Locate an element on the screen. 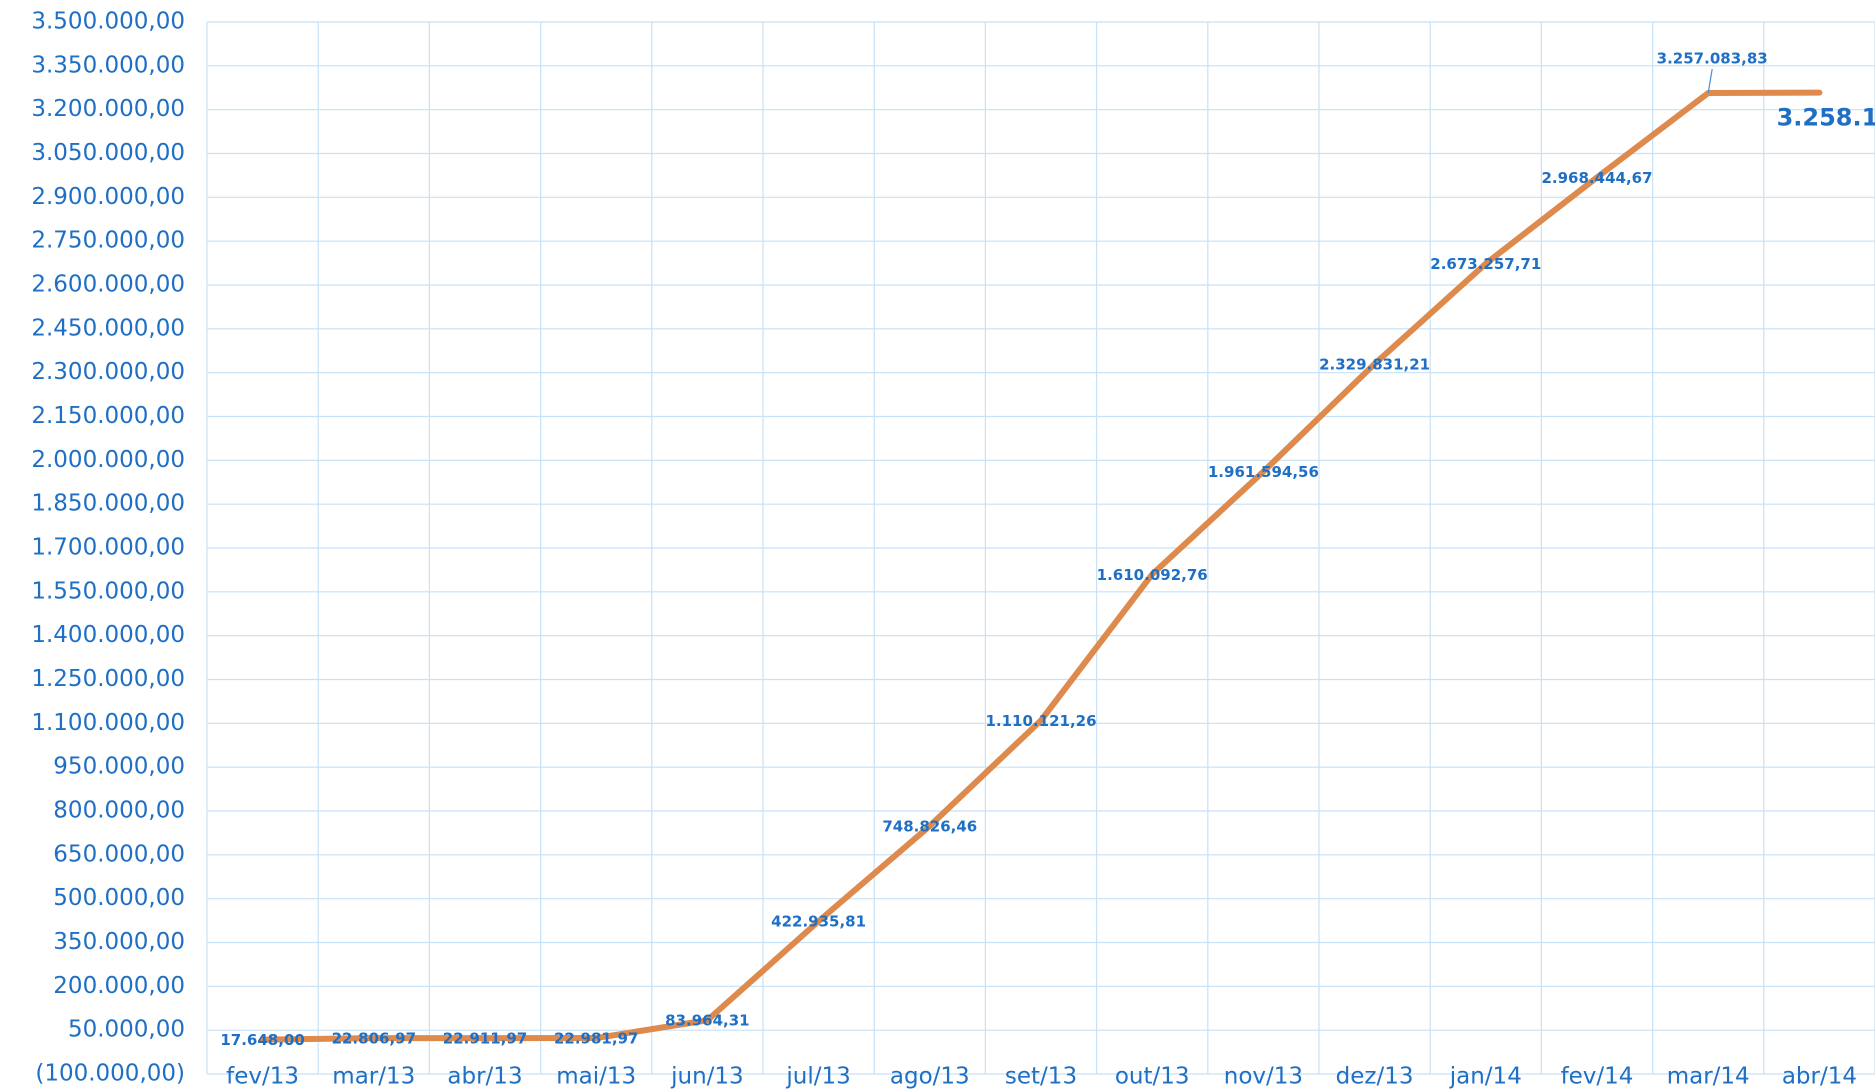 This screenshot has width=1875, height=1090. y-tick-label: 3.500.000,00 is located at coordinates (108, 22).